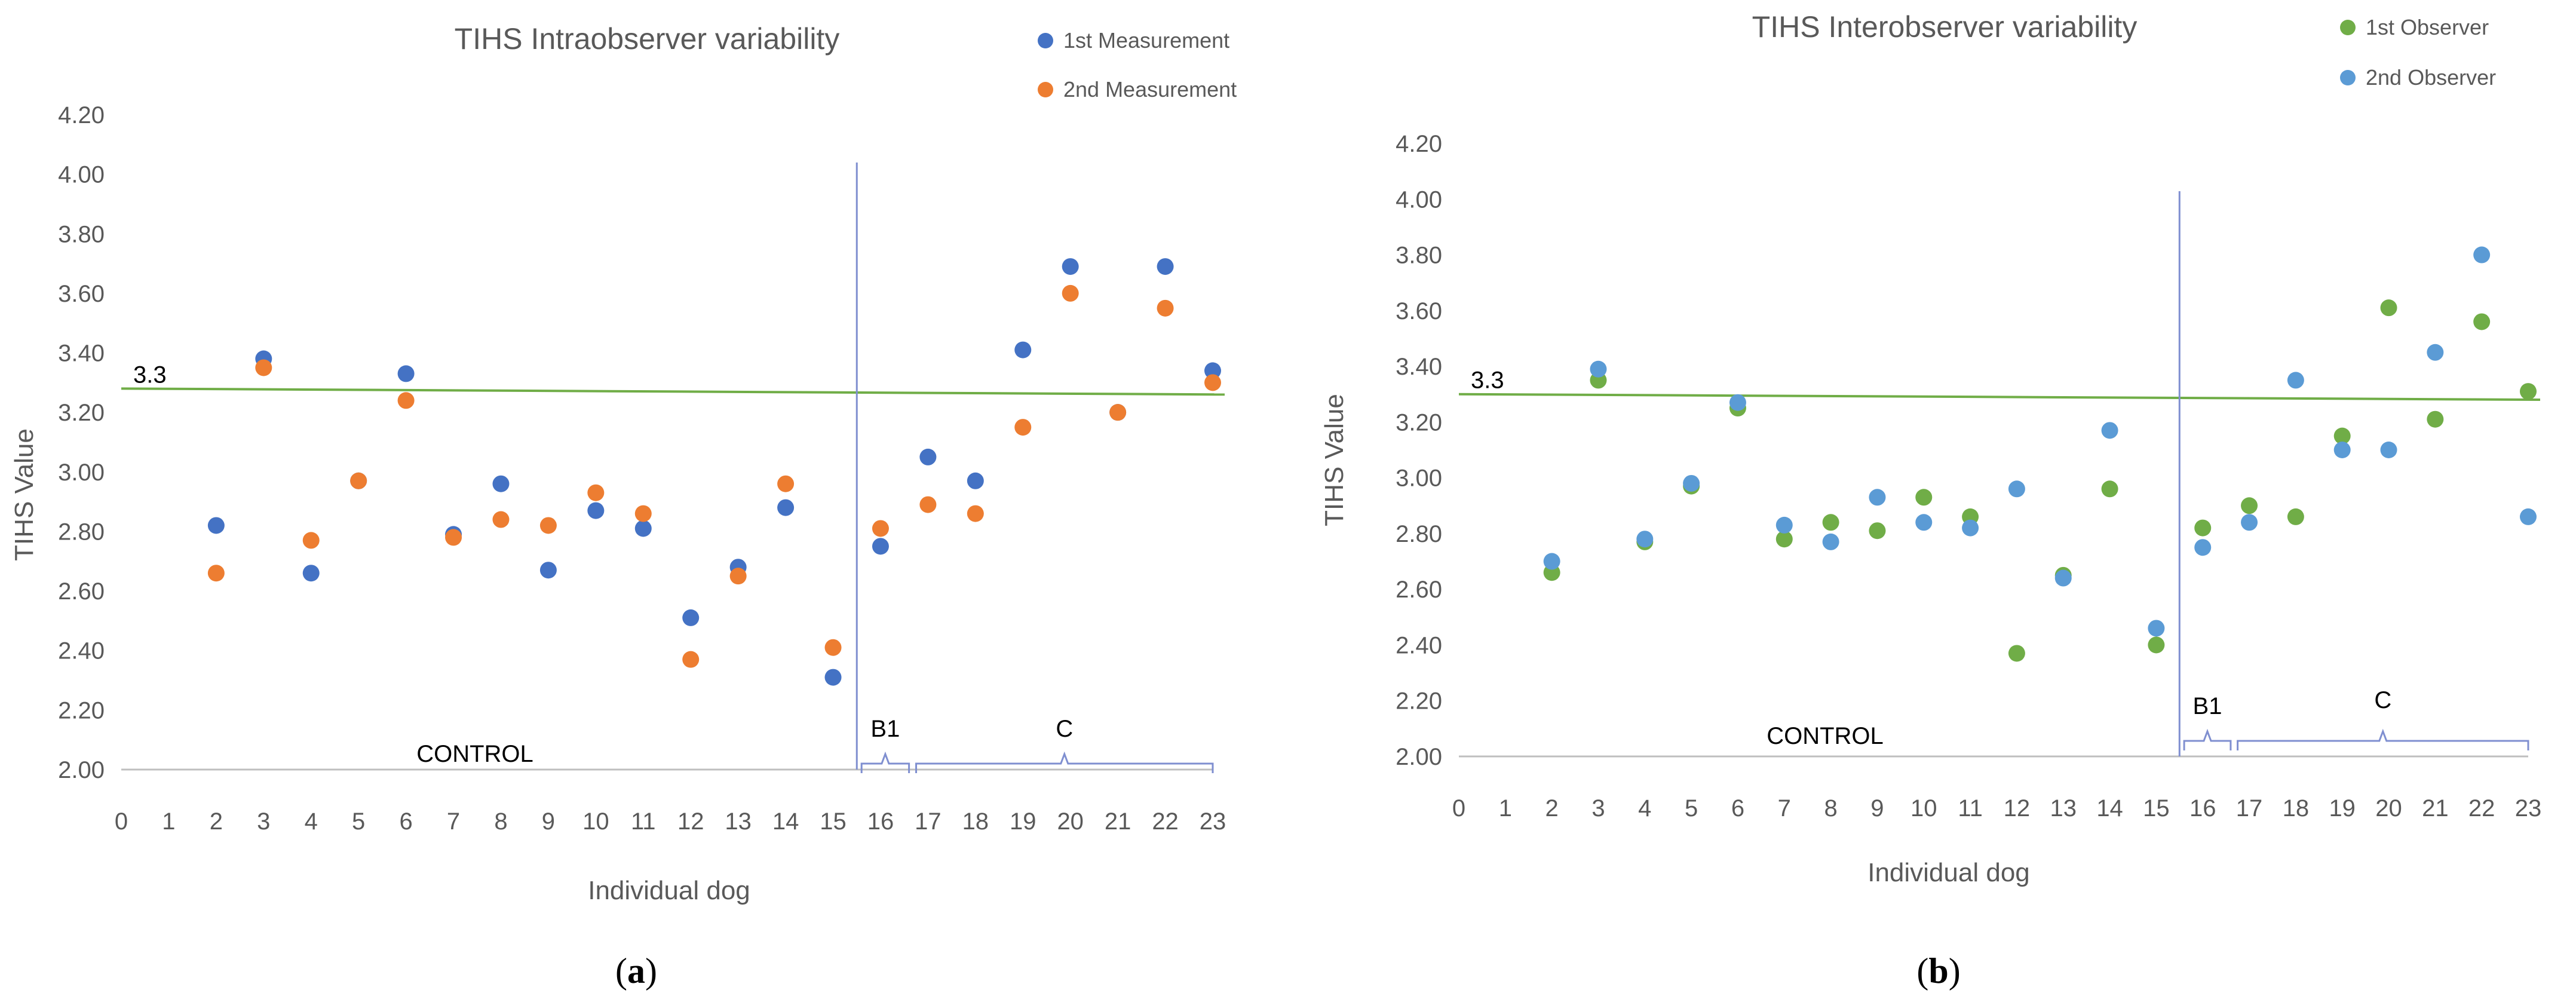  What do you see at coordinates (216, 821) in the screenshot?
I see `x-tick-label: 2` at bounding box center [216, 821].